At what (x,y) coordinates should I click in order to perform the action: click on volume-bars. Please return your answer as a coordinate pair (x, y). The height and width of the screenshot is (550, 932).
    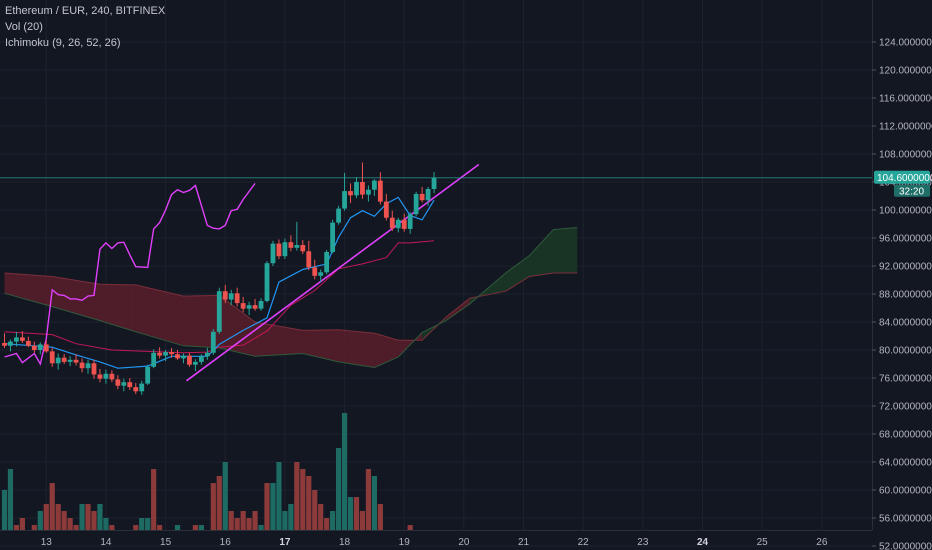
    Looking at the image, I should click on (207, 471).